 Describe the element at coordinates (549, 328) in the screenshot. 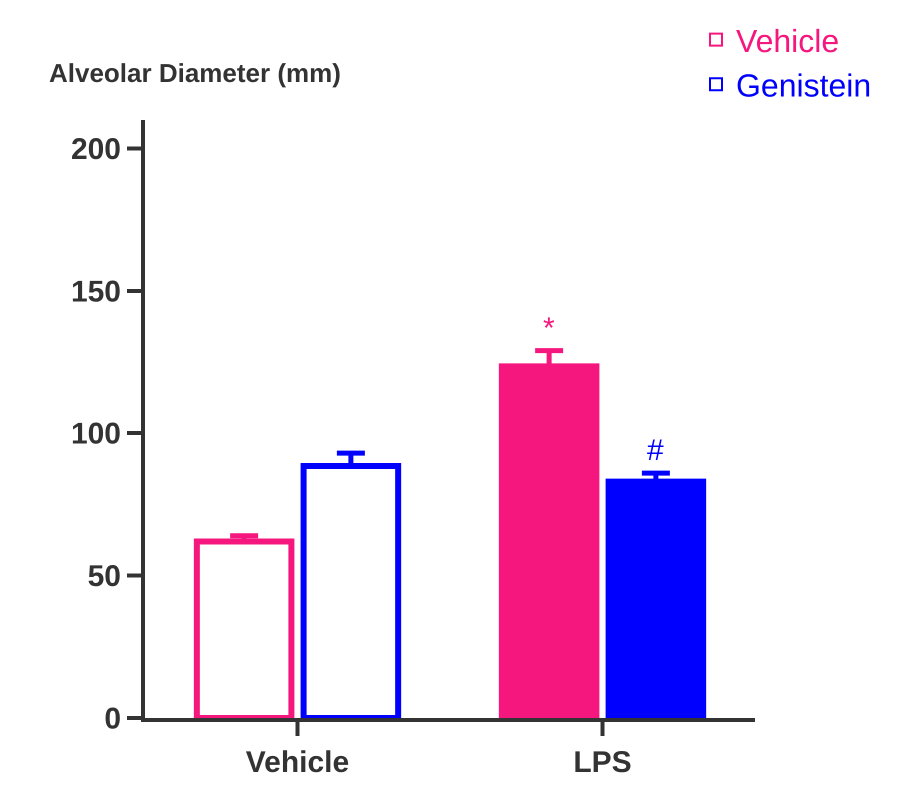

I see `annotation: *` at that location.